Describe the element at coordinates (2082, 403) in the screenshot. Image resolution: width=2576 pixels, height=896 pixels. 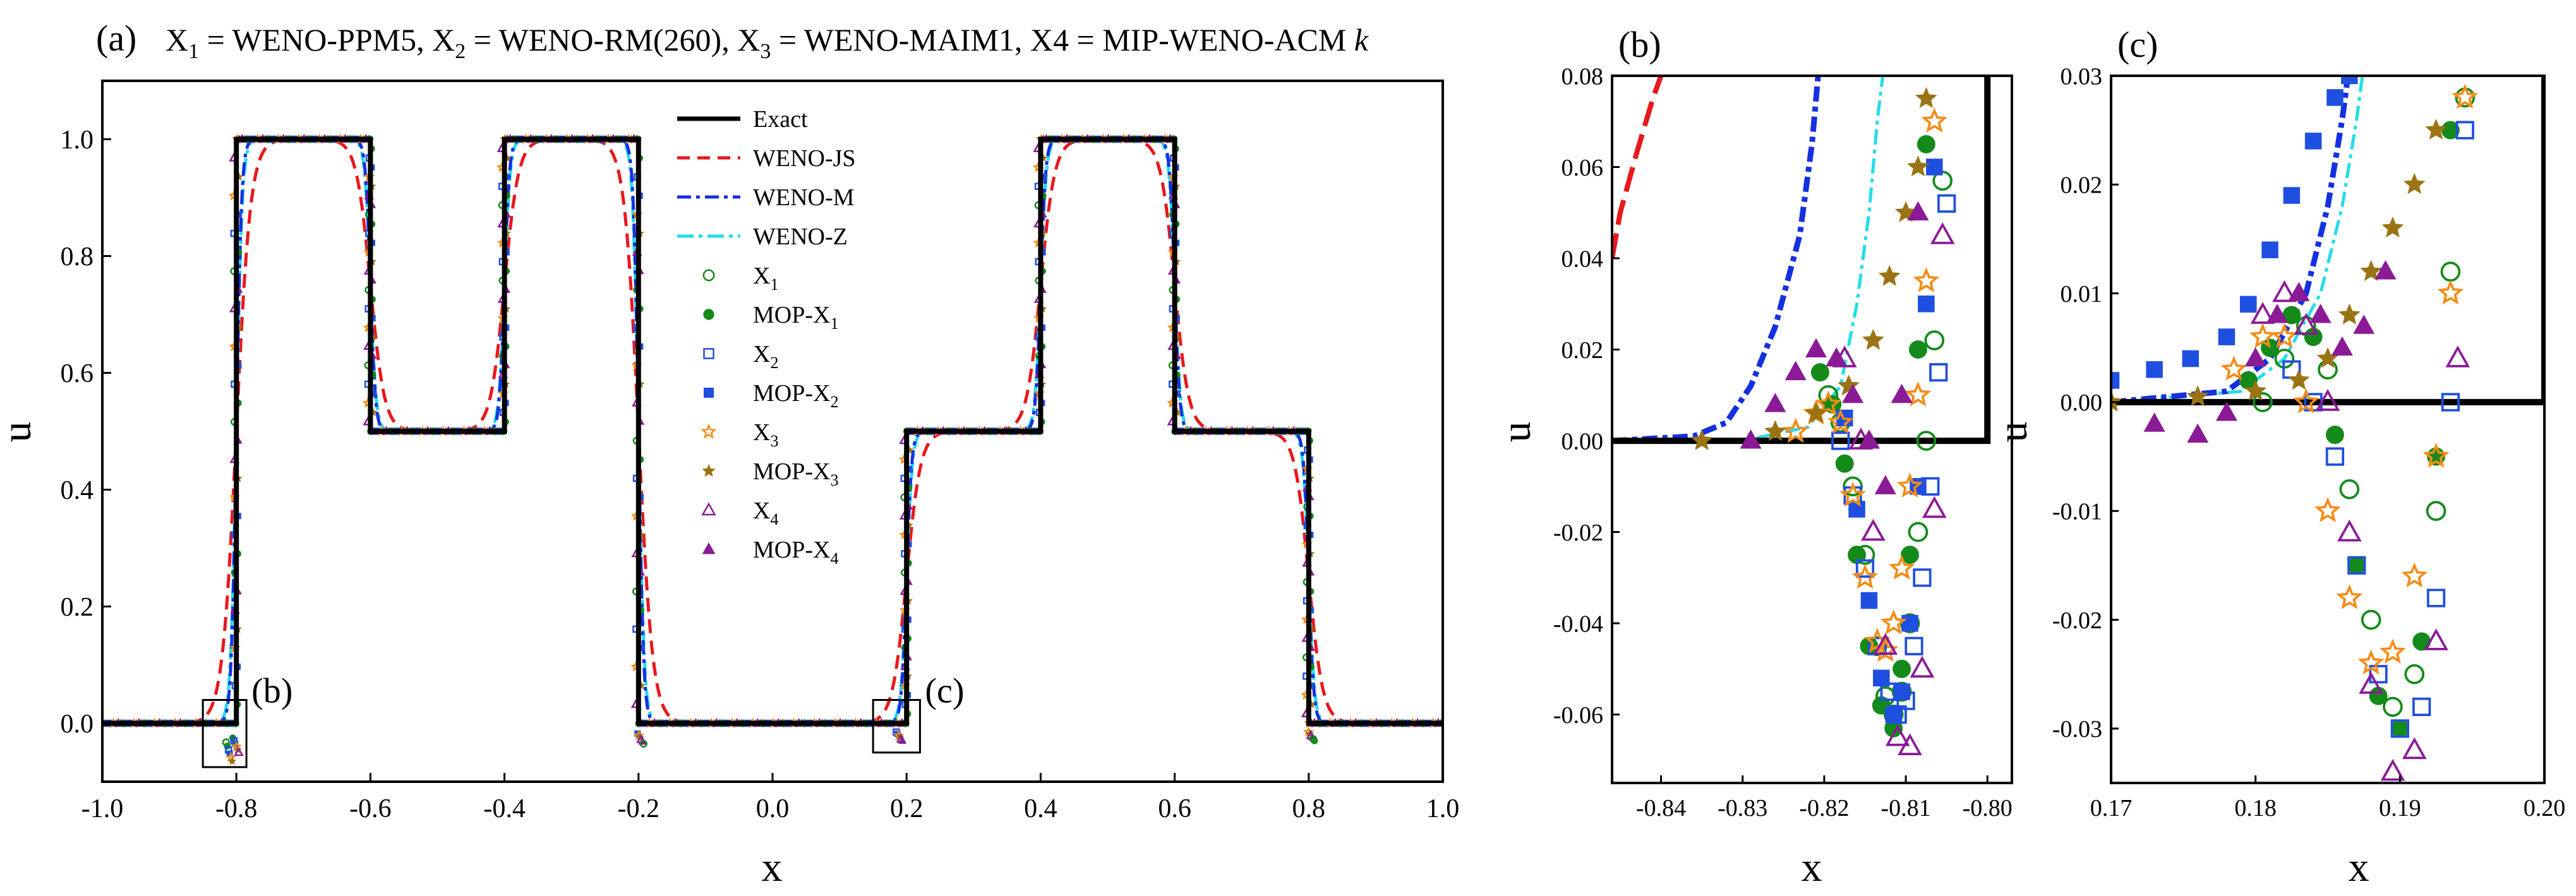
I see `panel-c-ytick-label: 0.00` at that location.